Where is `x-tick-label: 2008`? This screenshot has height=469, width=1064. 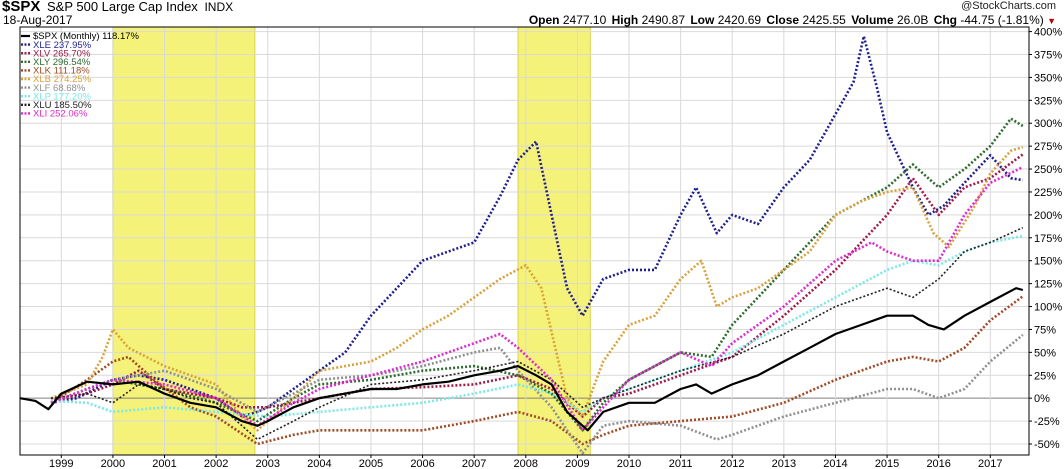 x-tick-label: 2008 is located at coordinates (526, 463).